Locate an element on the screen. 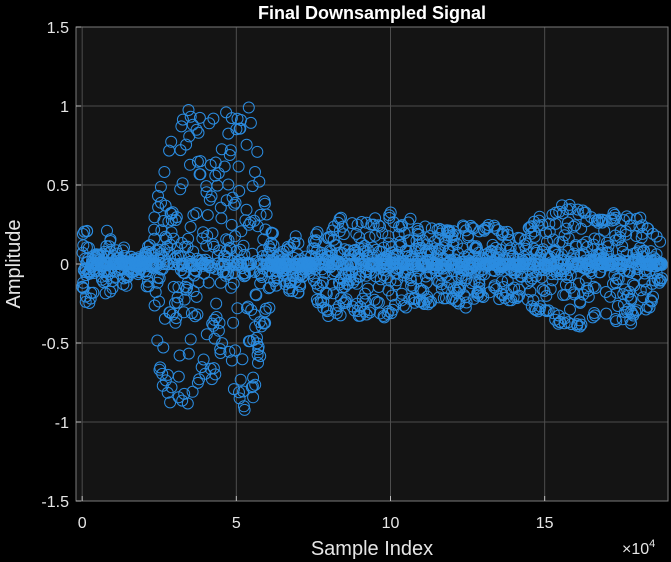  x-tick-label: 15 is located at coordinates (545, 523).